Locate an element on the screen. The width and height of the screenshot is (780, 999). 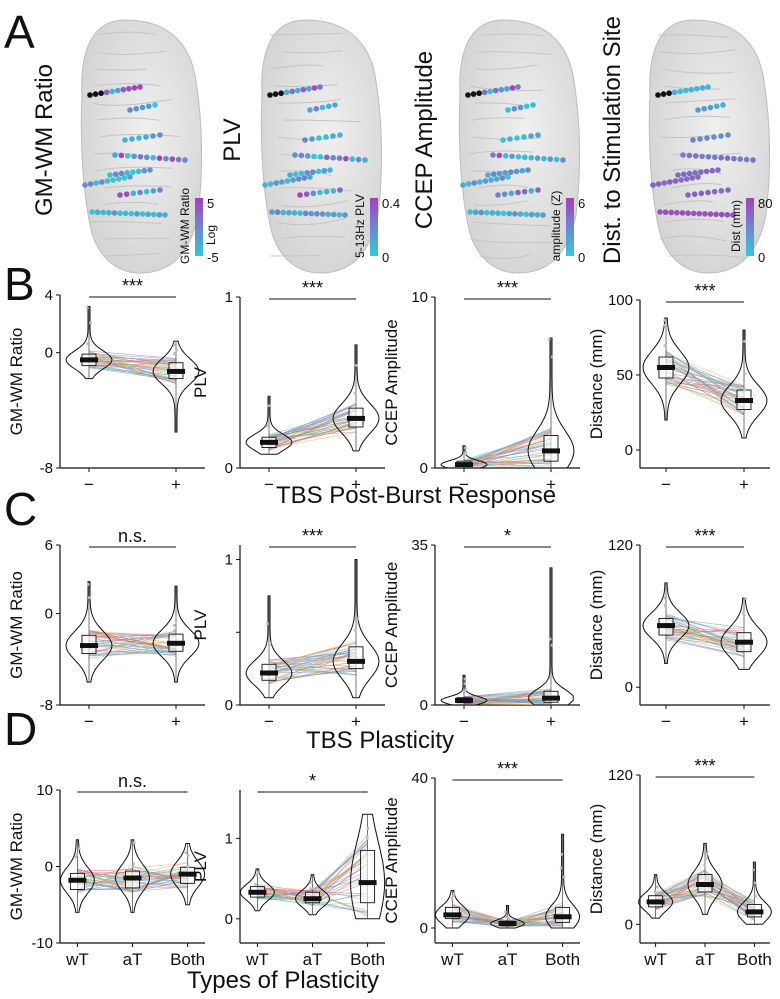
row-title-b: TBS Post-Burst Response is located at coordinates (416, 495).